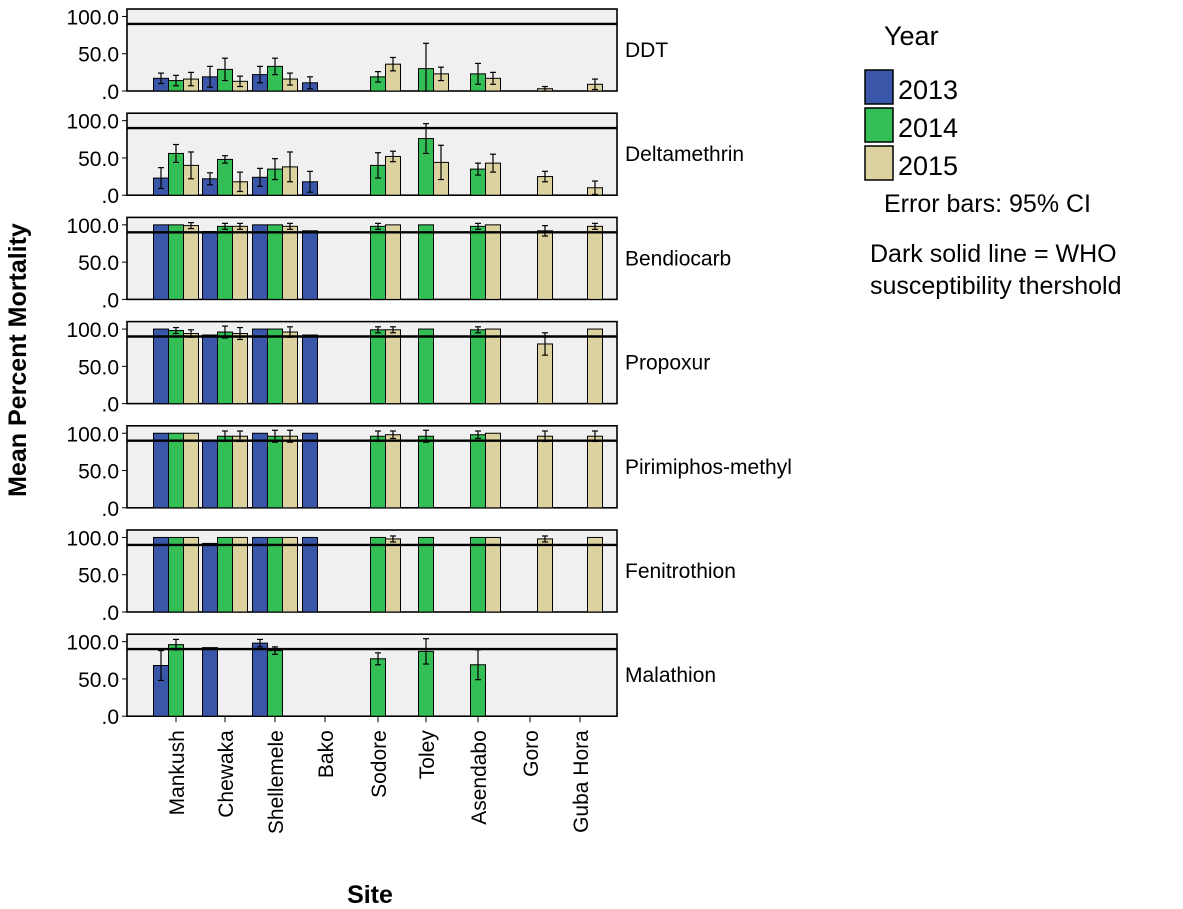  What do you see at coordinates (879, 125) in the screenshot?
I see `legend-swatch-2014` at bounding box center [879, 125].